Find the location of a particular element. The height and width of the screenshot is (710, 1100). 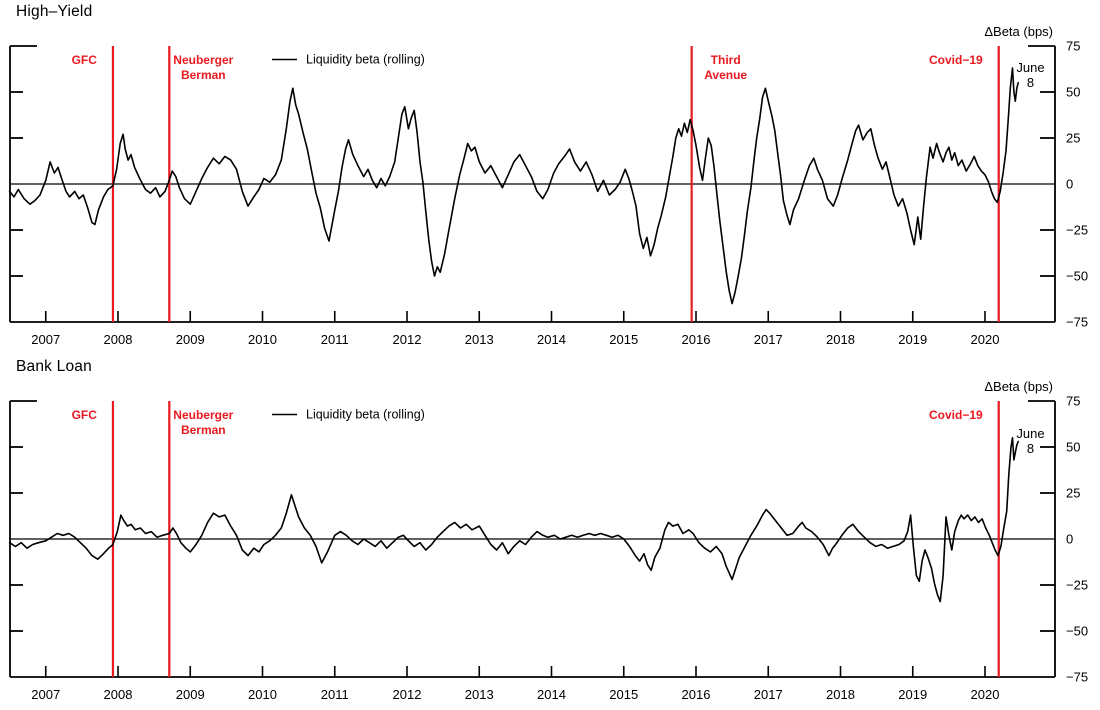

event-label-third-avenue: Avenue is located at coordinates (725, 75).